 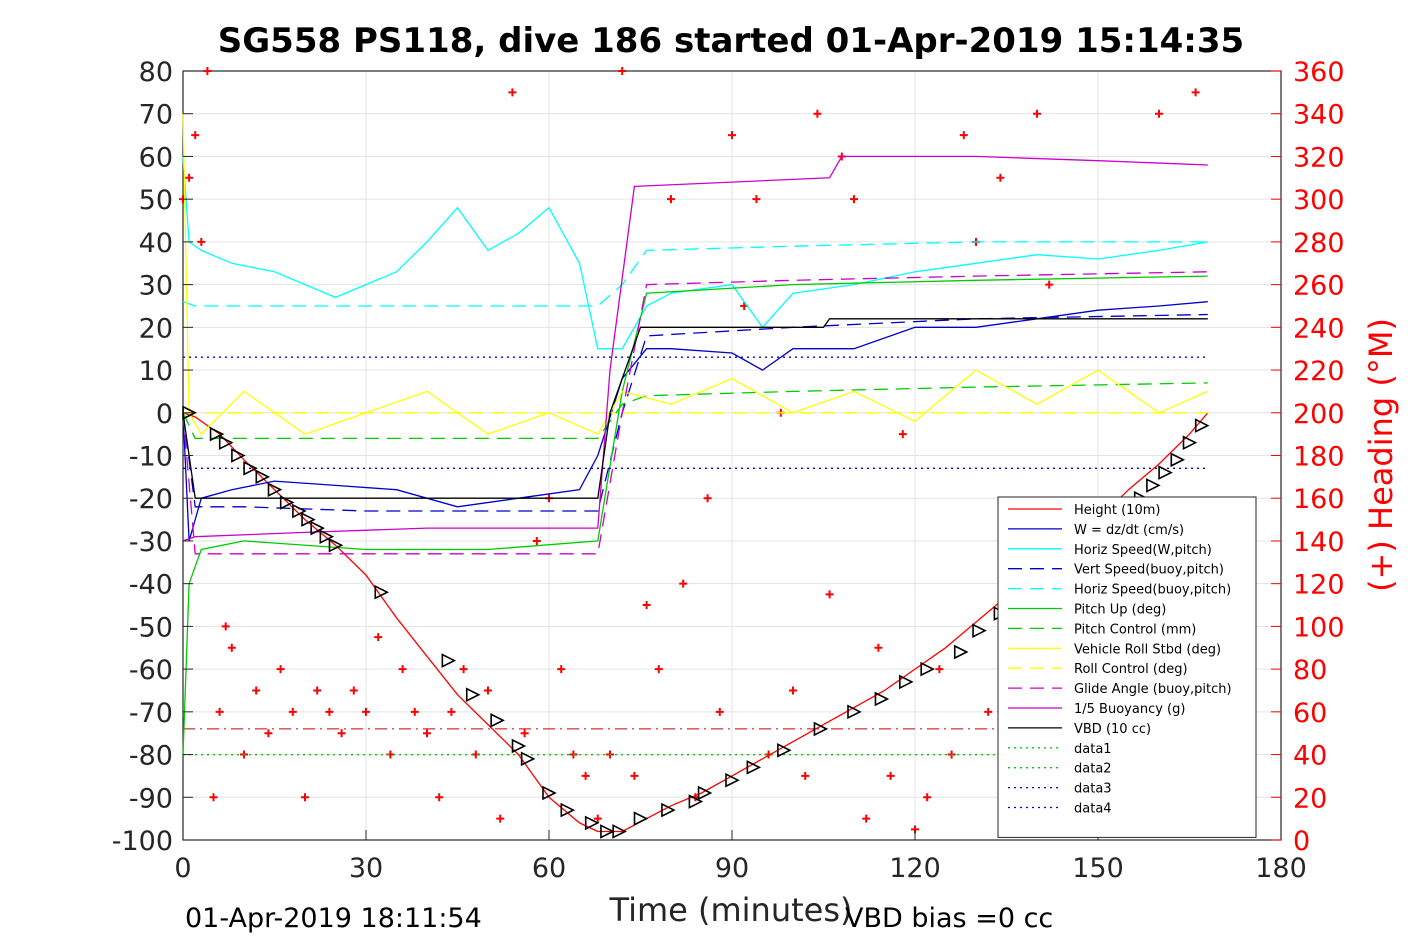 I want to click on y-tick-label: 40, so click(x=156, y=243).